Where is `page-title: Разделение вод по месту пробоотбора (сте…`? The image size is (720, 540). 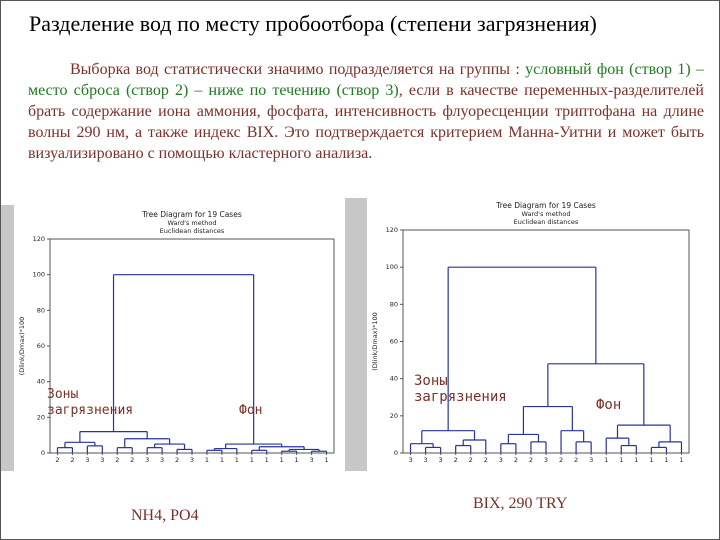
page-title: Разделение вод по месту пробоотбора (сте… is located at coordinates (313, 23).